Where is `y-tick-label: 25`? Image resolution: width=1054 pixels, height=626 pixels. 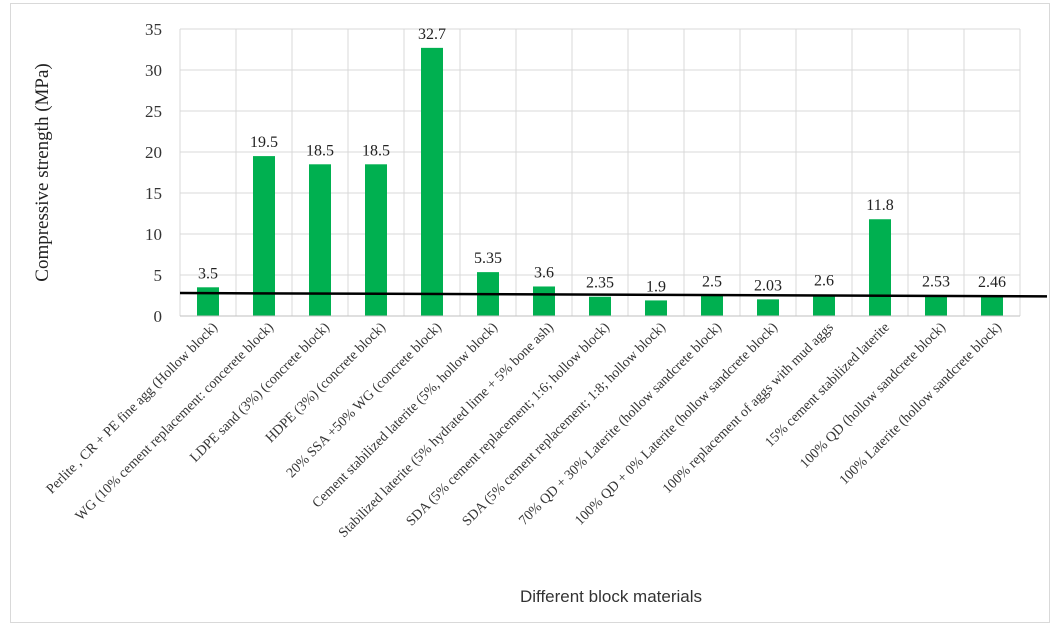
y-tick-label: 25 is located at coordinates (153, 111).